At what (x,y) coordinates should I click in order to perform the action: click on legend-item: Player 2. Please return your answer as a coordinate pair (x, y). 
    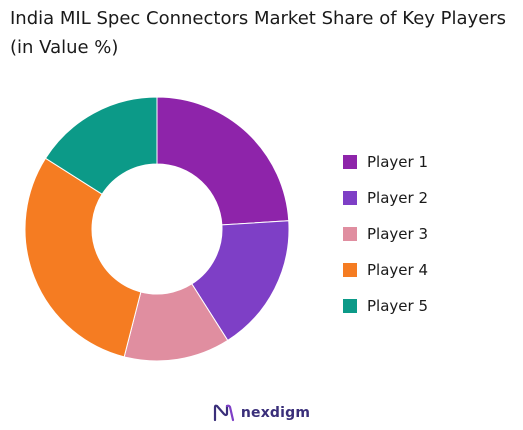
    Looking at the image, I should click on (428, 198).